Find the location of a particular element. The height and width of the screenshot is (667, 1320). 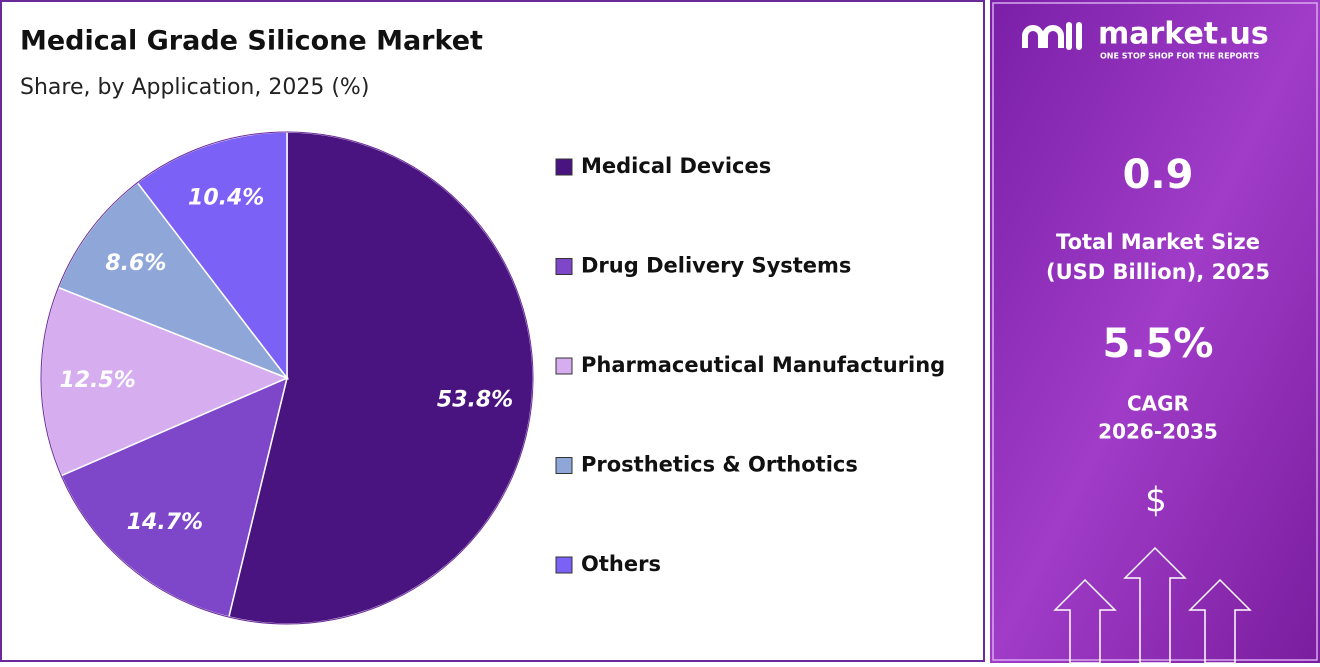

arrows is located at coordinates (1152, 605).